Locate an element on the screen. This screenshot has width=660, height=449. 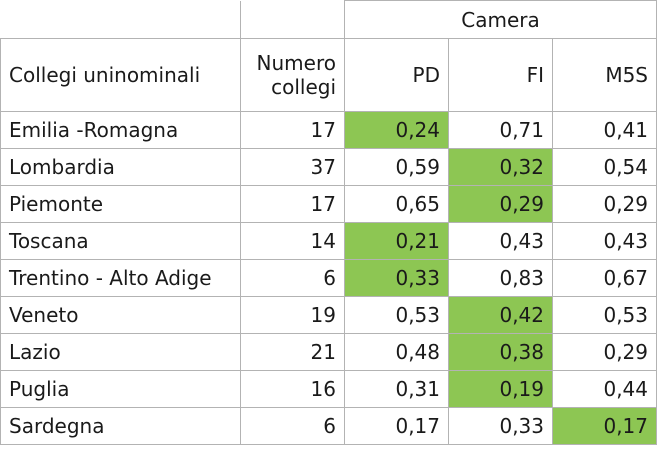
fi-cell: 0,33 is located at coordinates (500, 426).